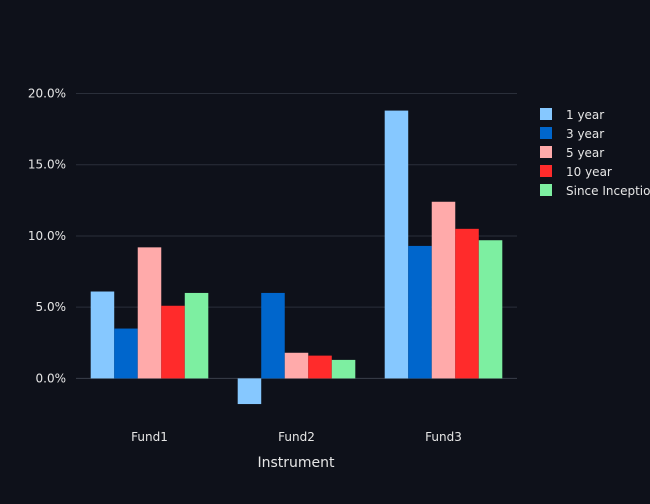  What do you see at coordinates (249, 391) in the screenshot?
I see `bar-fund2-1-year` at bounding box center [249, 391].